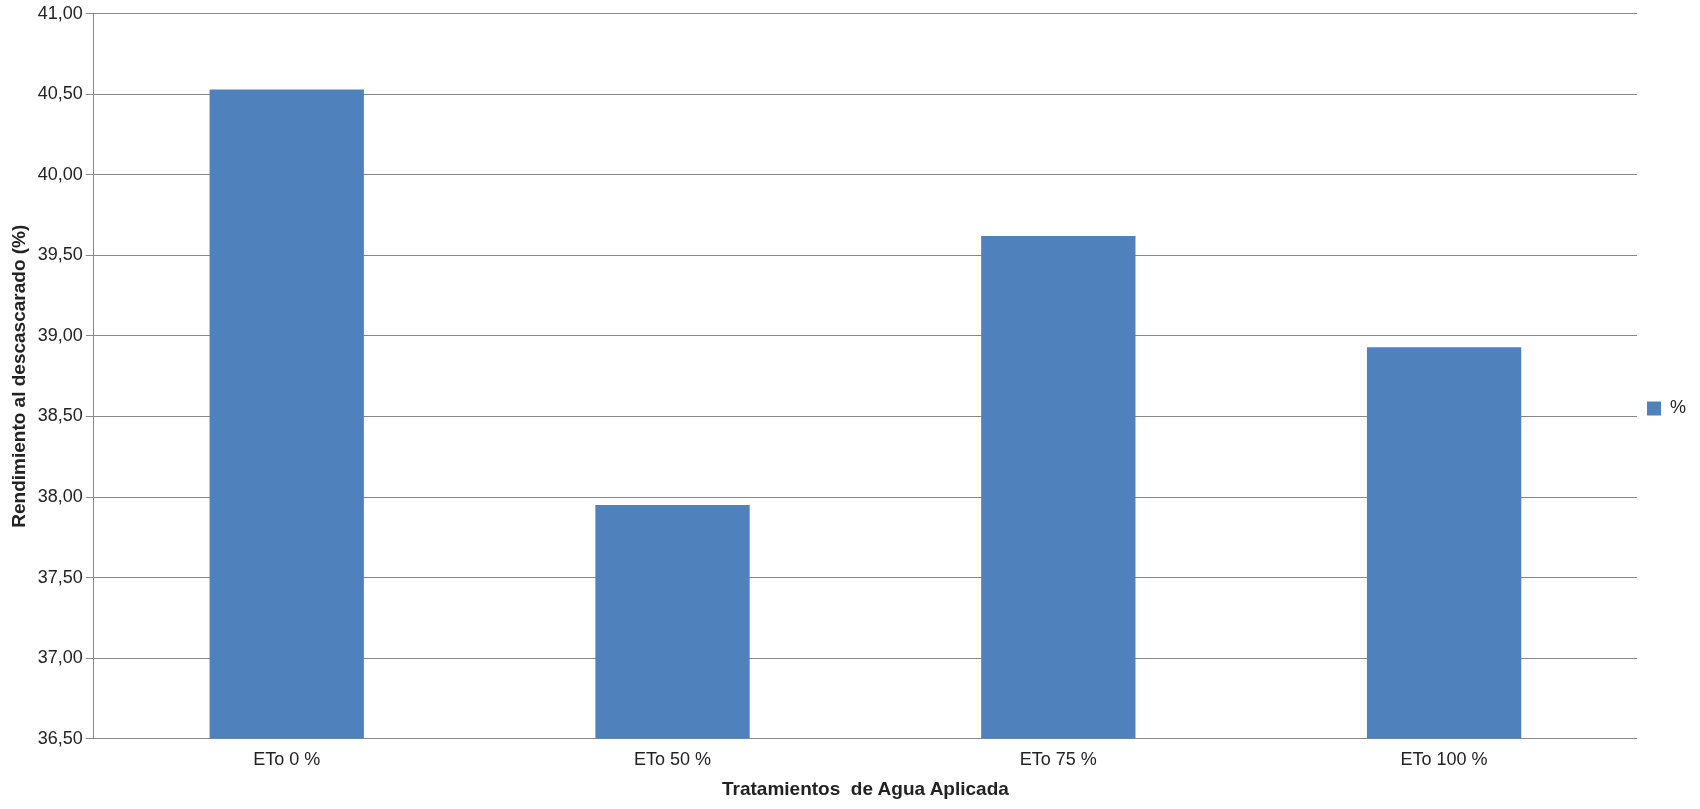 The width and height of the screenshot is (1700, 809). Describe the element at coordinates (60, 12) in the screenshot. I see `y-tick-label: 41,00` at that location.